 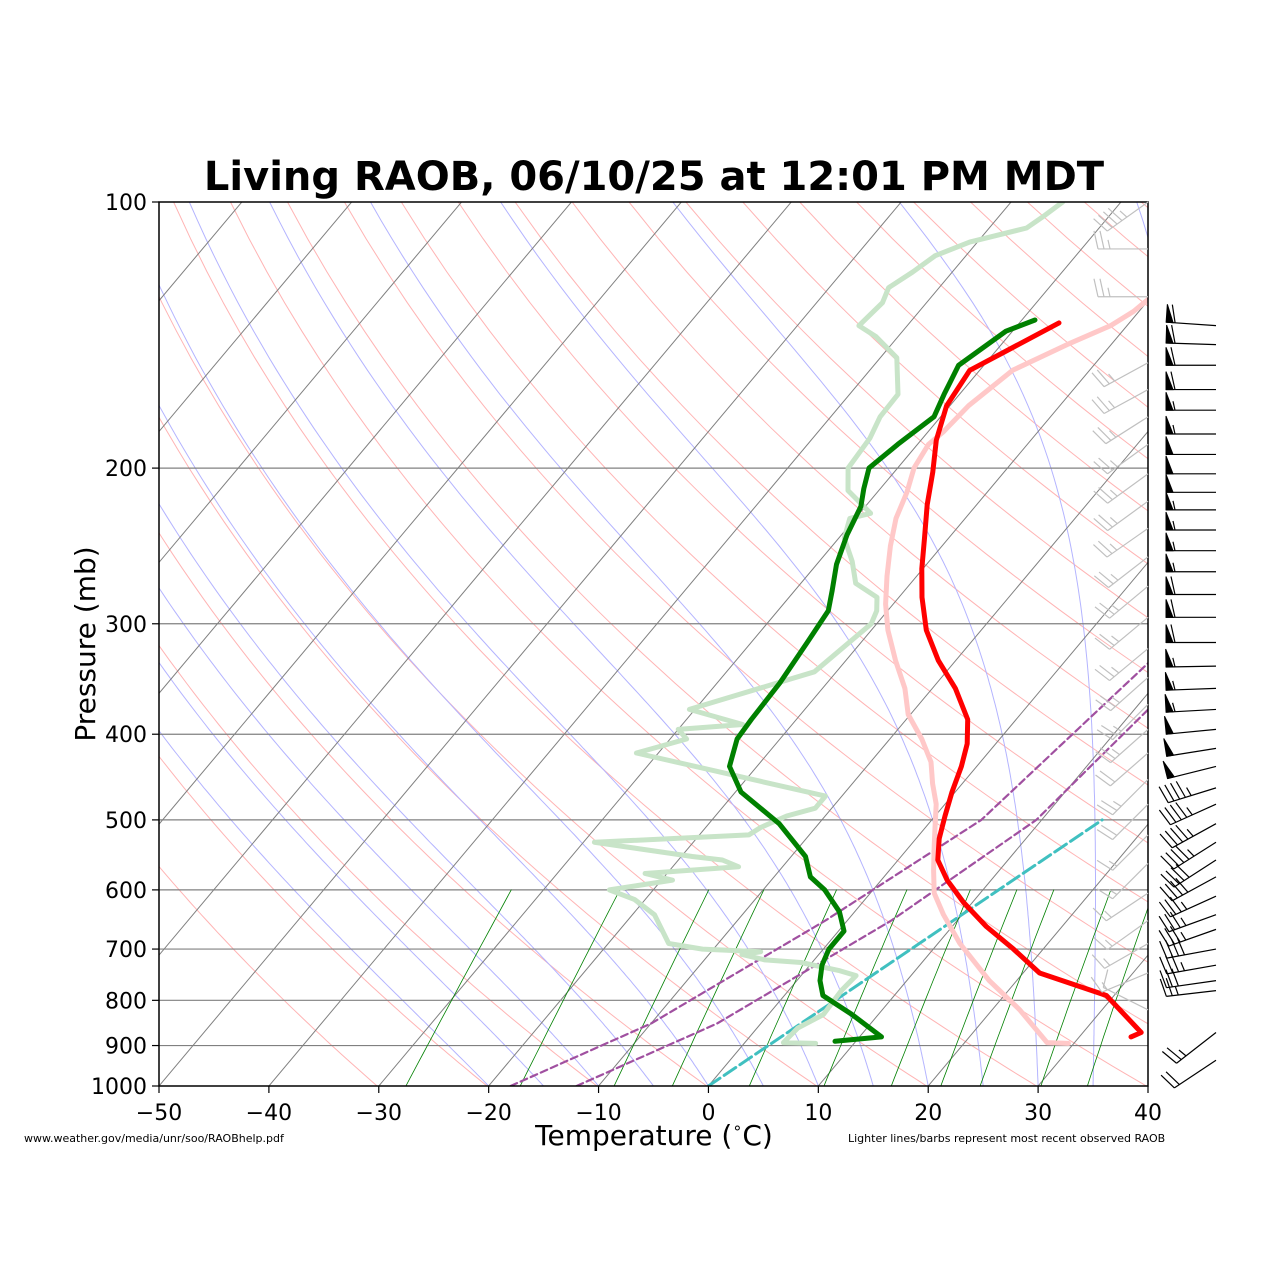 What do you see at coordinates (708, 1113) in the screenshot?
I see `x-tick-label: 0` at bounding box center [708, 1113].